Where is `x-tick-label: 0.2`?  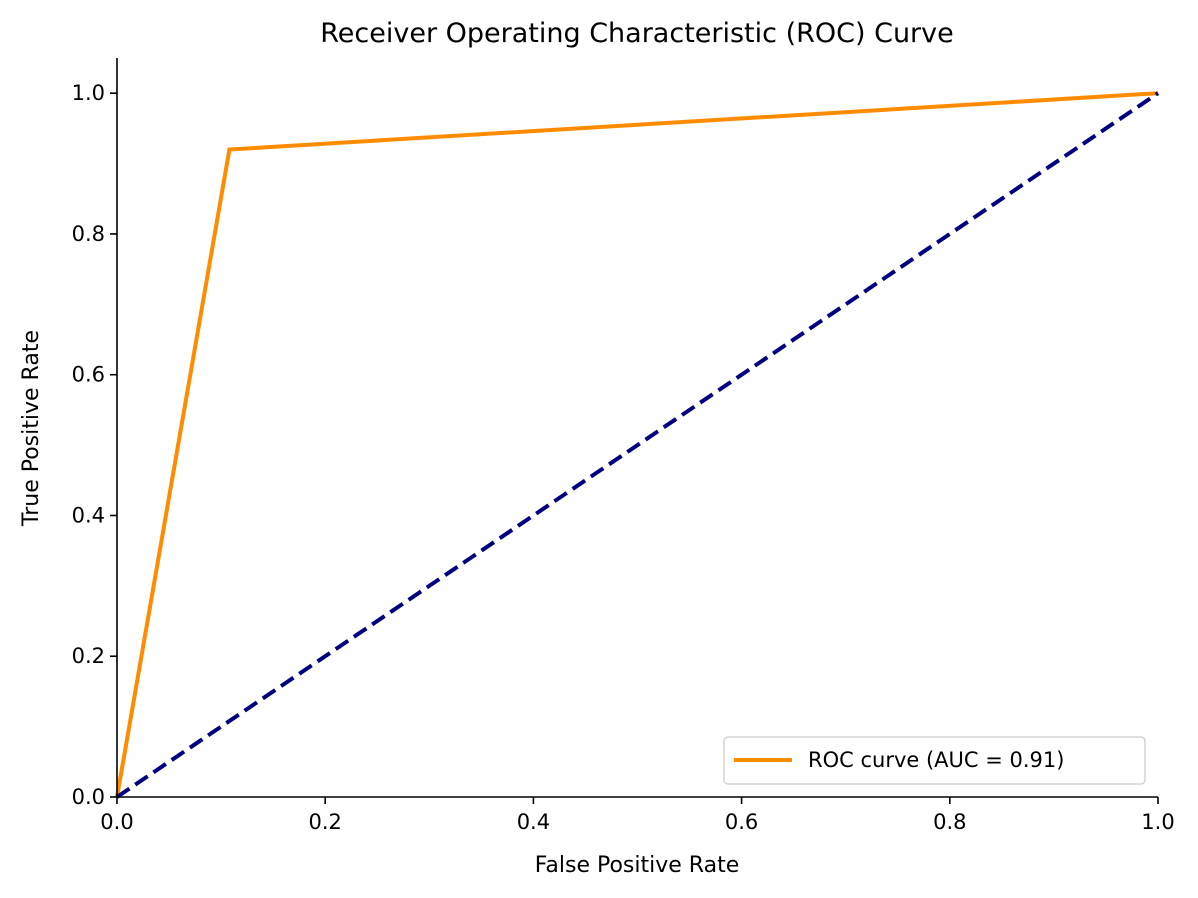 x-tick-label: 0.2 is located at coordinates (324, 822).